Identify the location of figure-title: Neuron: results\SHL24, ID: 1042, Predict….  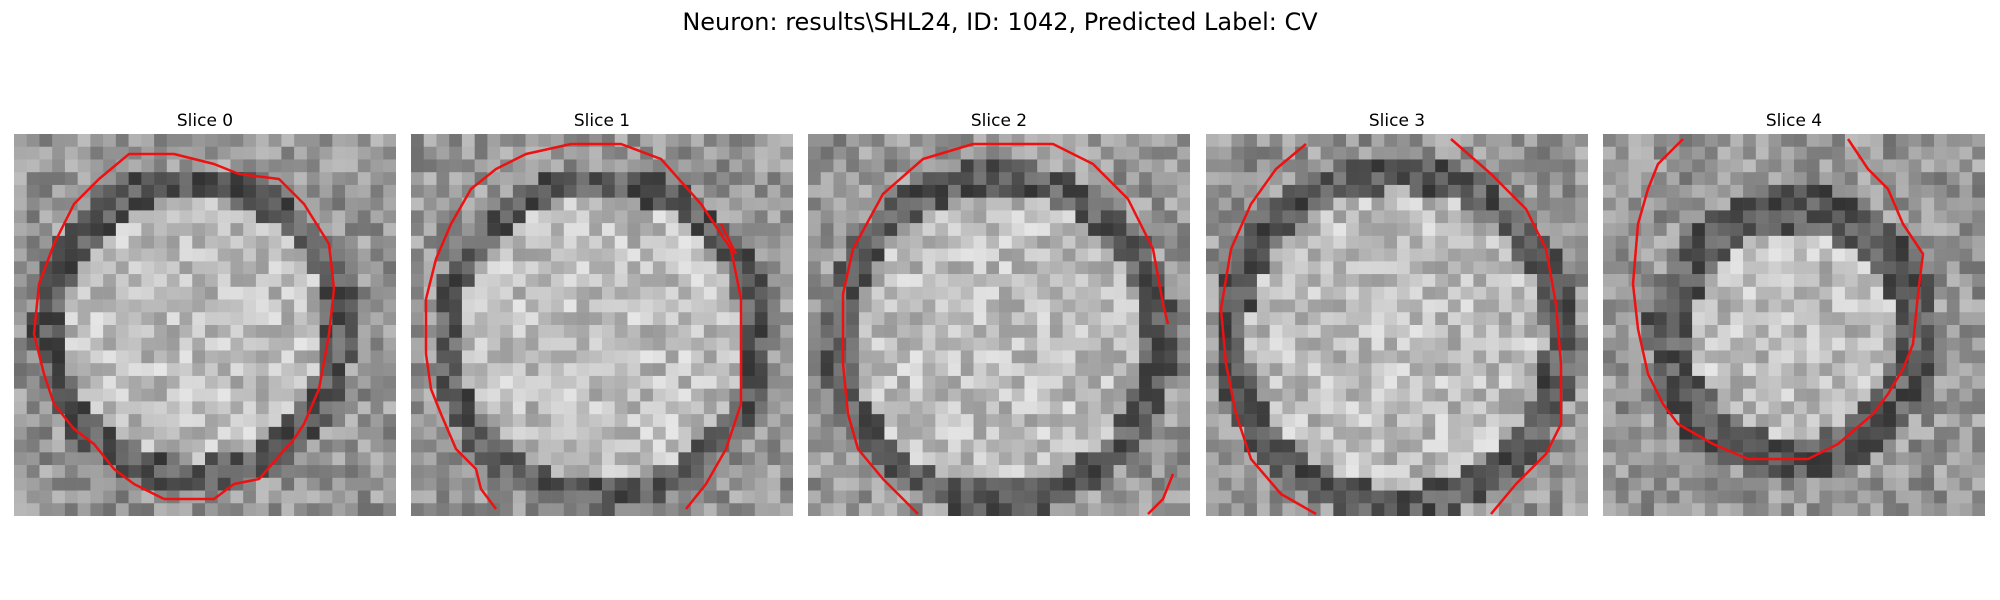
(1000, 22).